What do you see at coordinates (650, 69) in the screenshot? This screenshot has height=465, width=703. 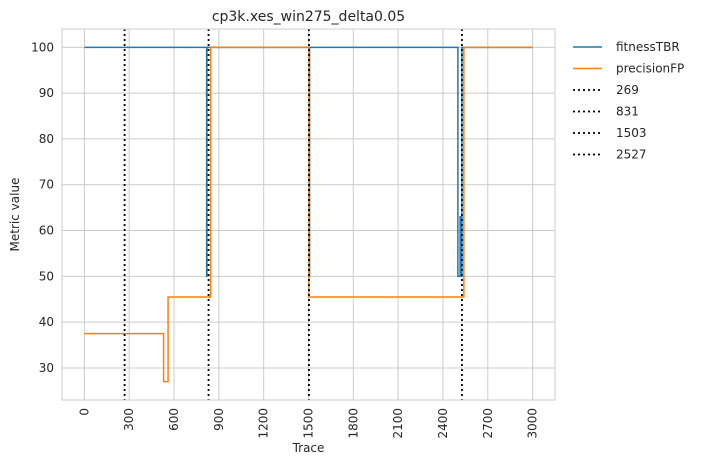 I see `legend-label: precisionFP` at bounding box center [650, 69].